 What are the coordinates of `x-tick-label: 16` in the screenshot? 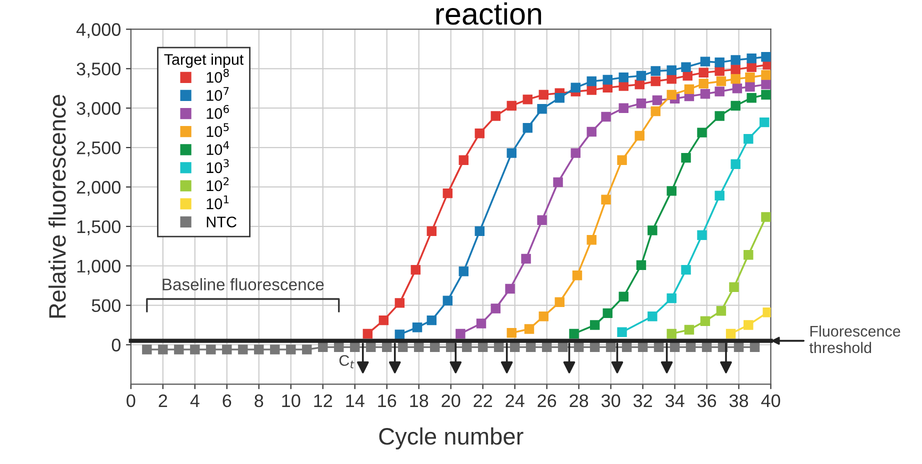 It's located at (387, 401).